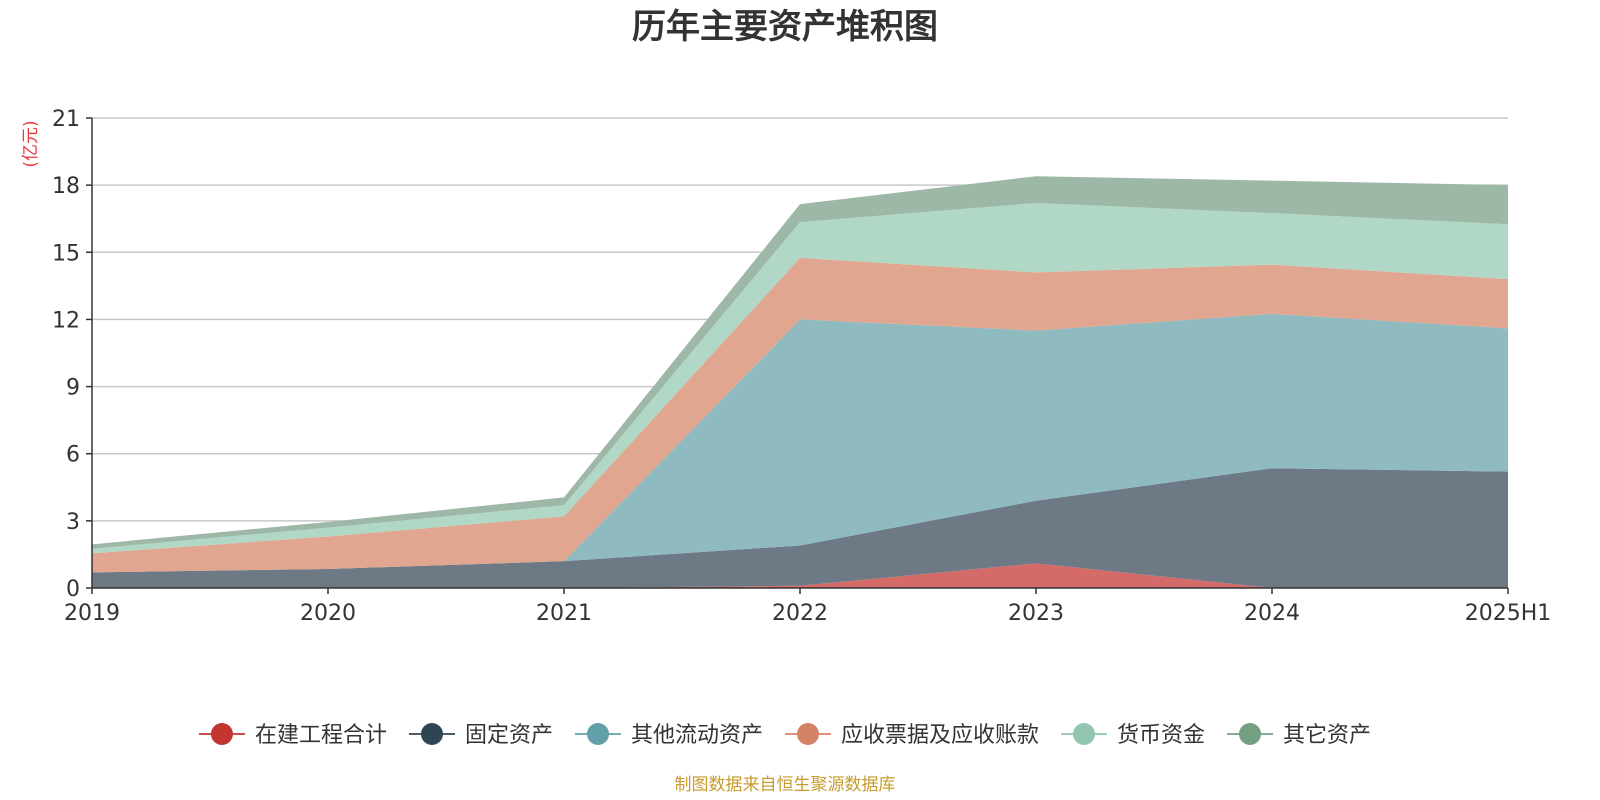  I want to click on x-tick-label-3: 2022, so click(800, 613).